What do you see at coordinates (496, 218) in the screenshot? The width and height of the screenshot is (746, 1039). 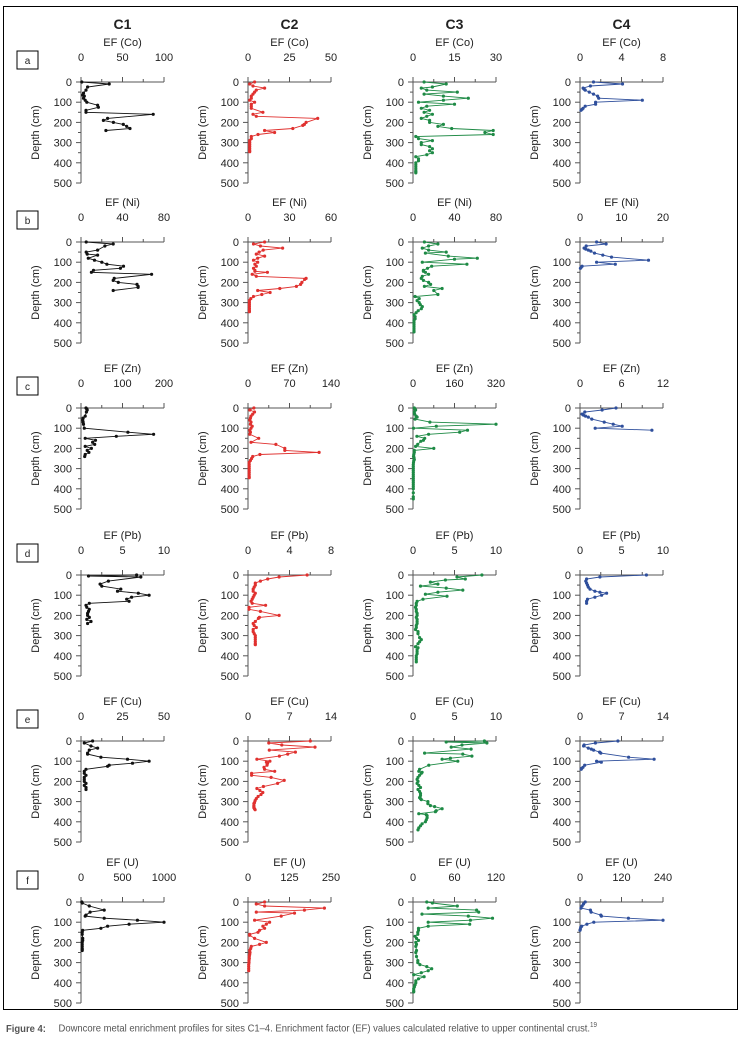 I see `panel-b-c3-x-tick-label: 80` at bounding box center [496, 218].